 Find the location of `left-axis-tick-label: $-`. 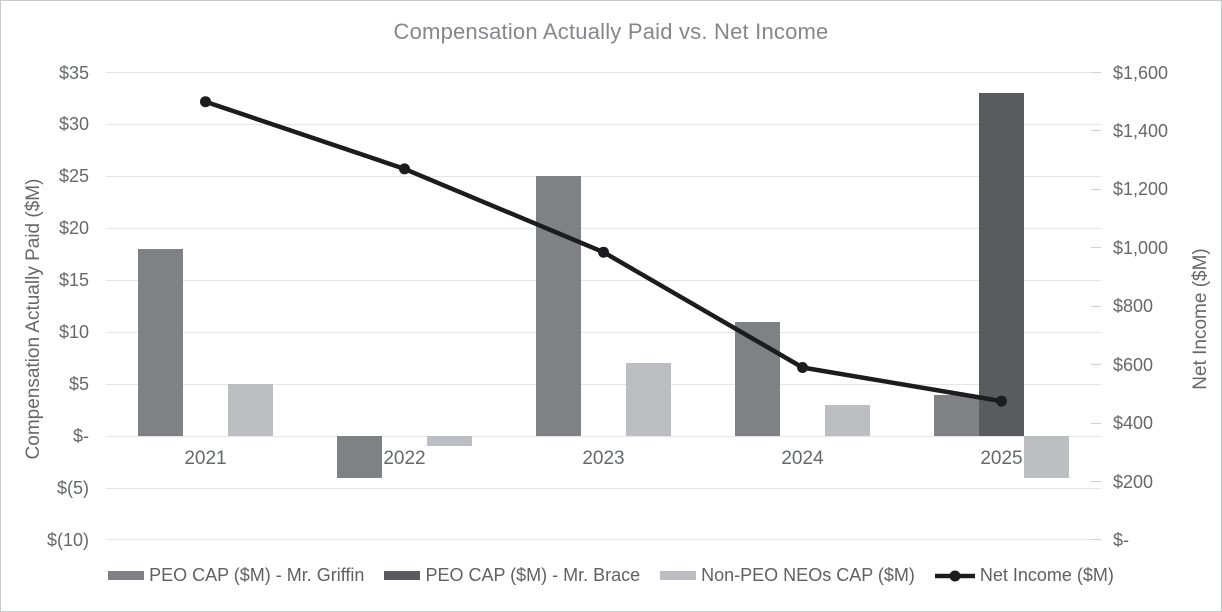

left-axis-tick-label: $- is located at coordinates (80, 436).